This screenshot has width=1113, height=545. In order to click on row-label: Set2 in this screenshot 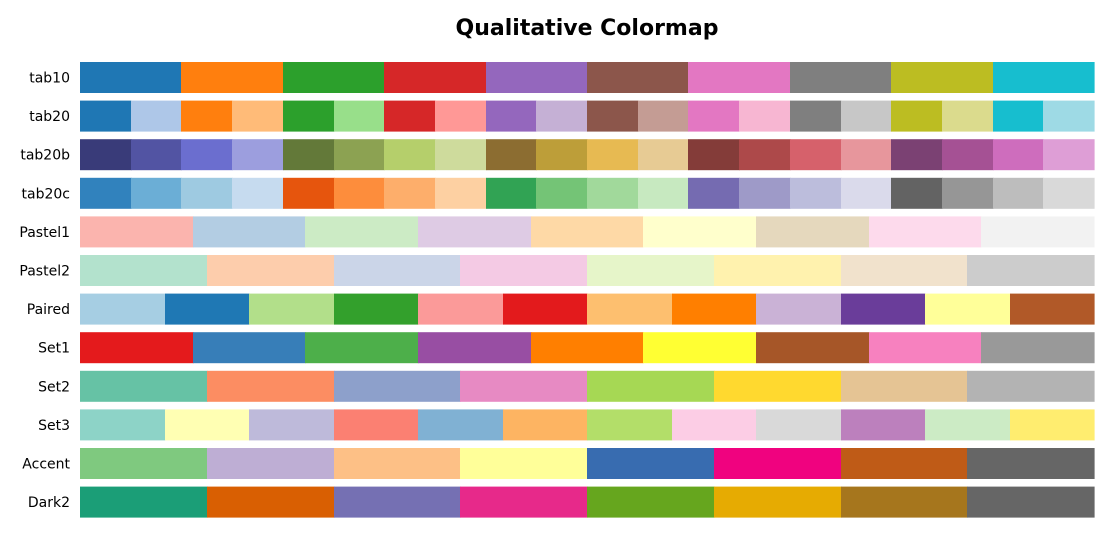, I will do `click(54, 387)`.